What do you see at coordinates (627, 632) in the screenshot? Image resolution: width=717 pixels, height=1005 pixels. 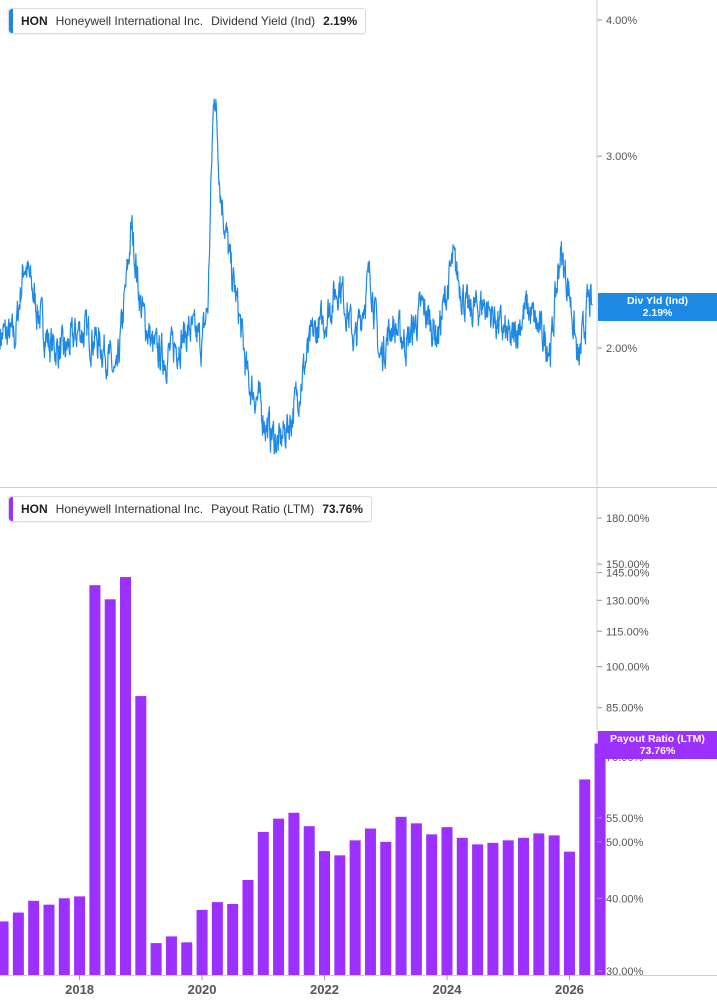 I see `payout-y-tick-label: 115.00%` at bounding box center [627, 632].